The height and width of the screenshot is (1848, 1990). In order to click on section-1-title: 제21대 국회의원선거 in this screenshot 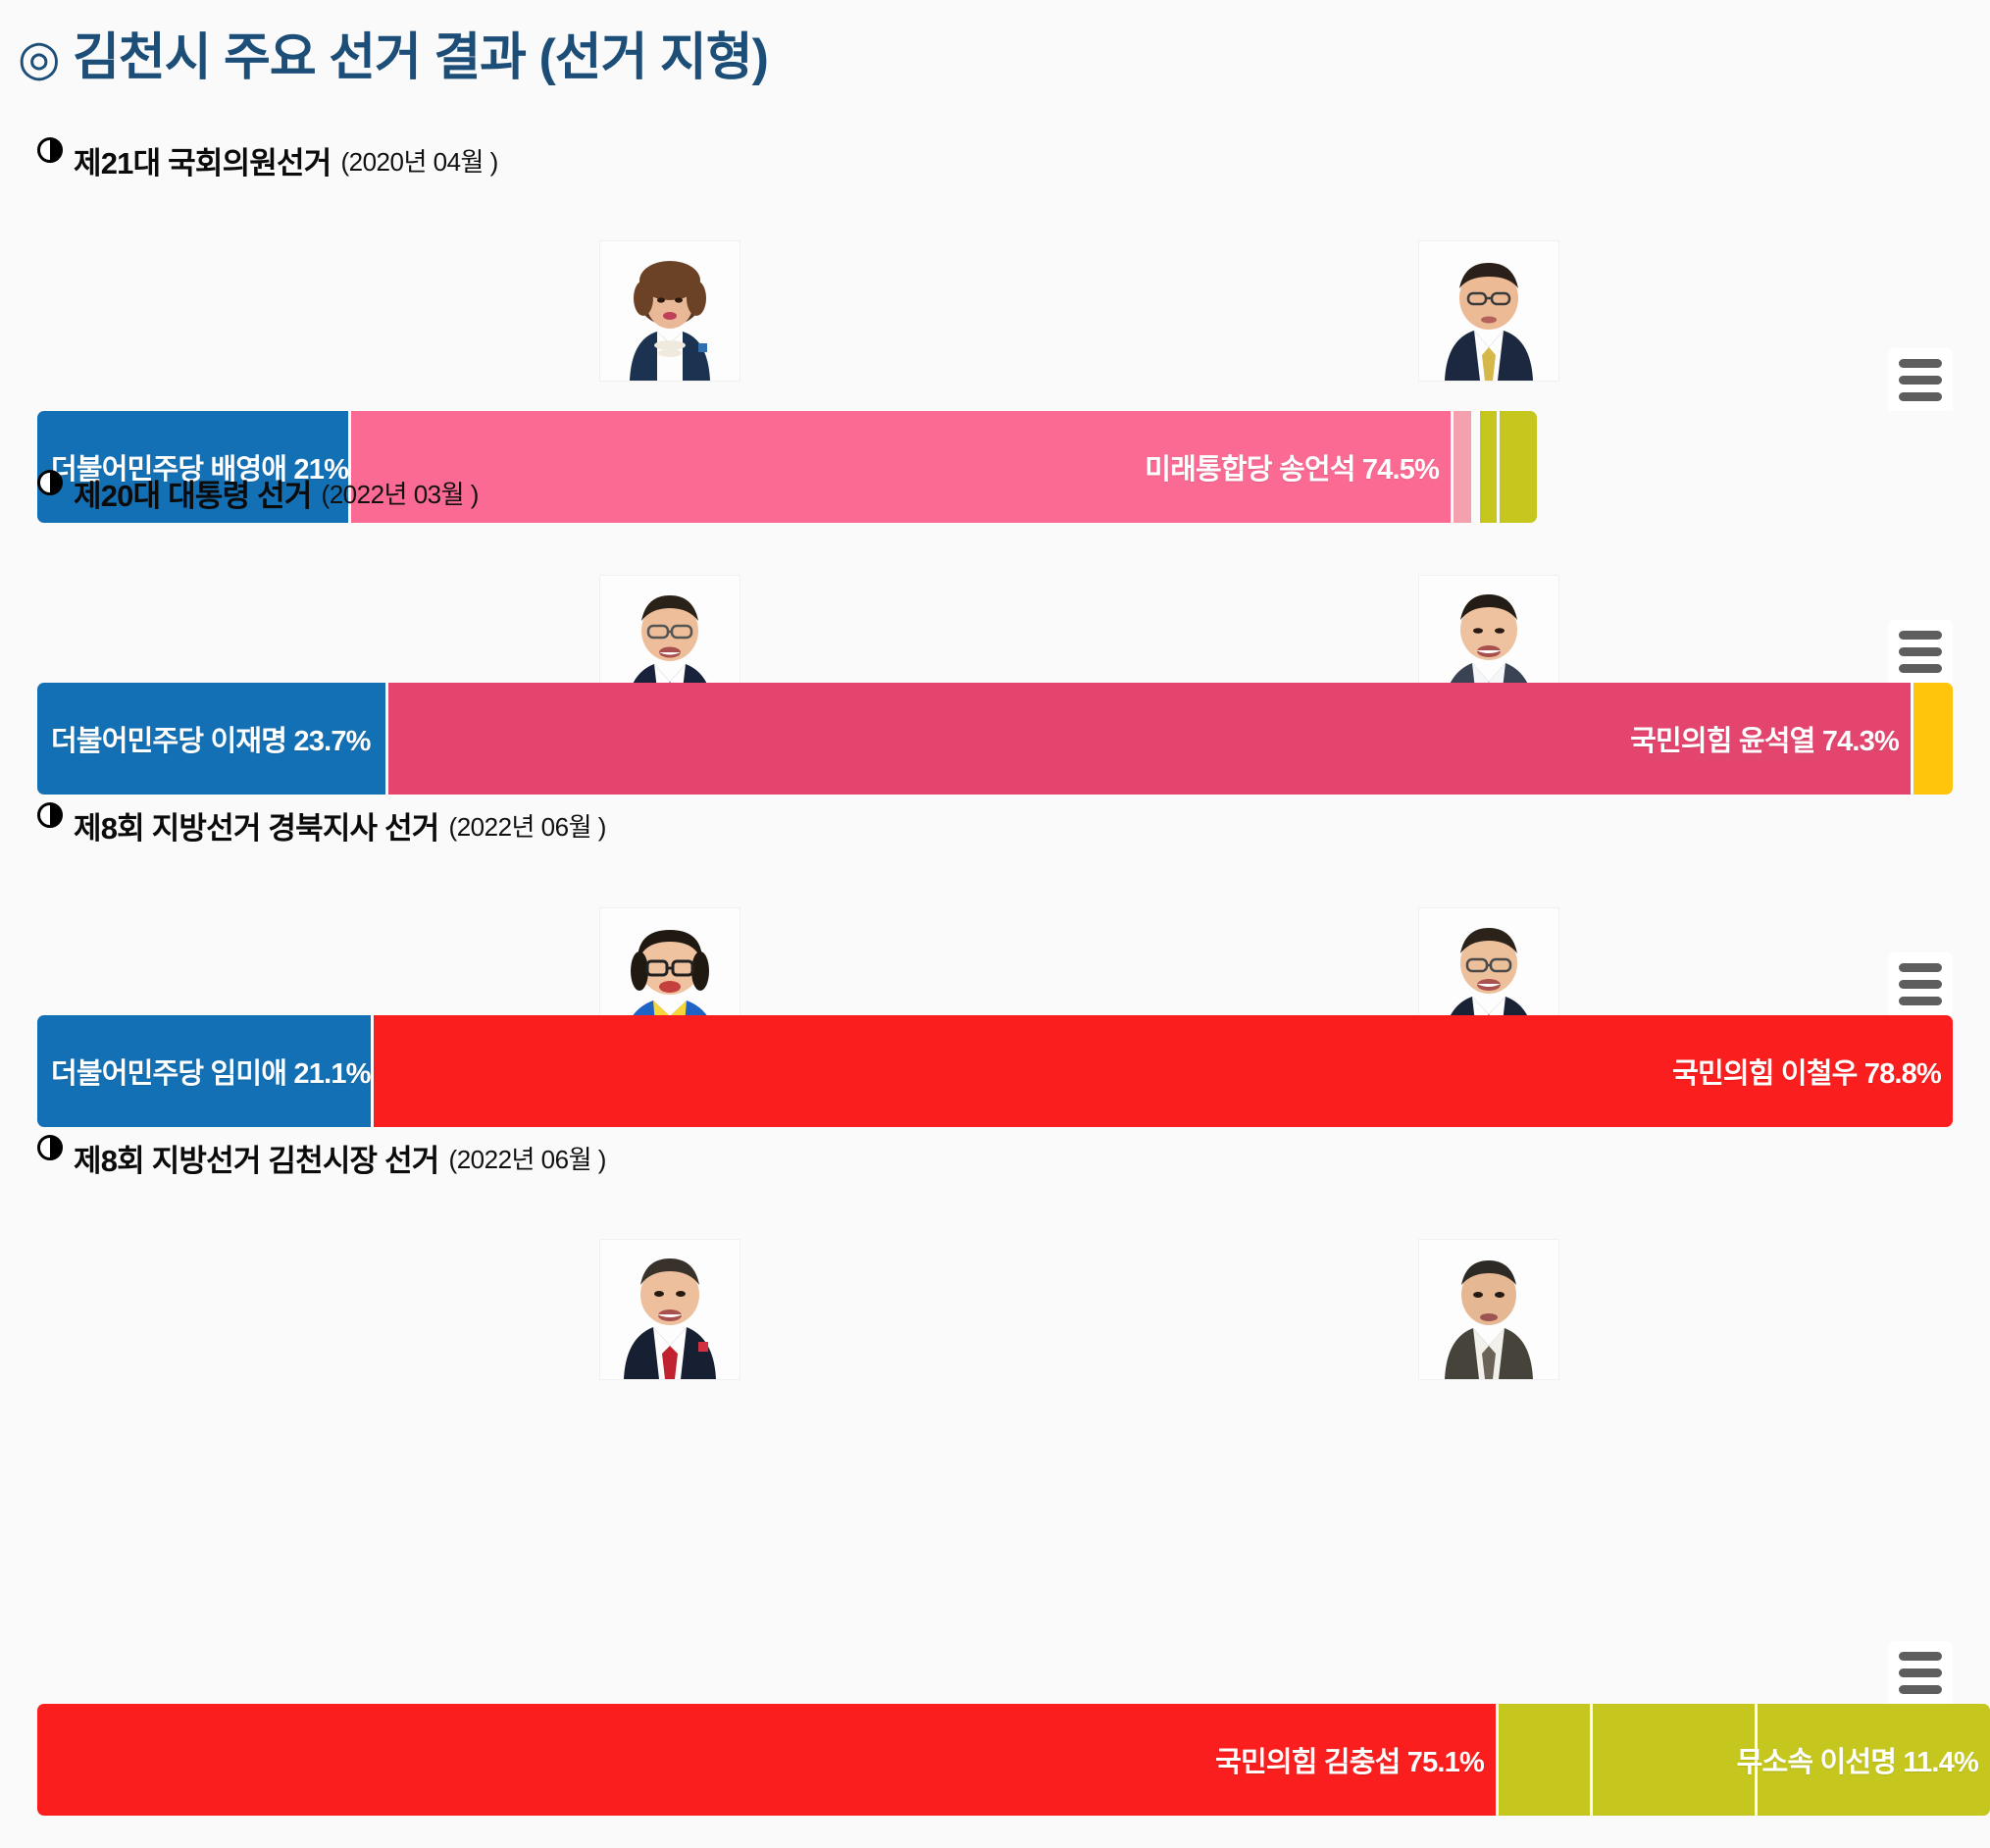, I will do `click(203, 162)`.